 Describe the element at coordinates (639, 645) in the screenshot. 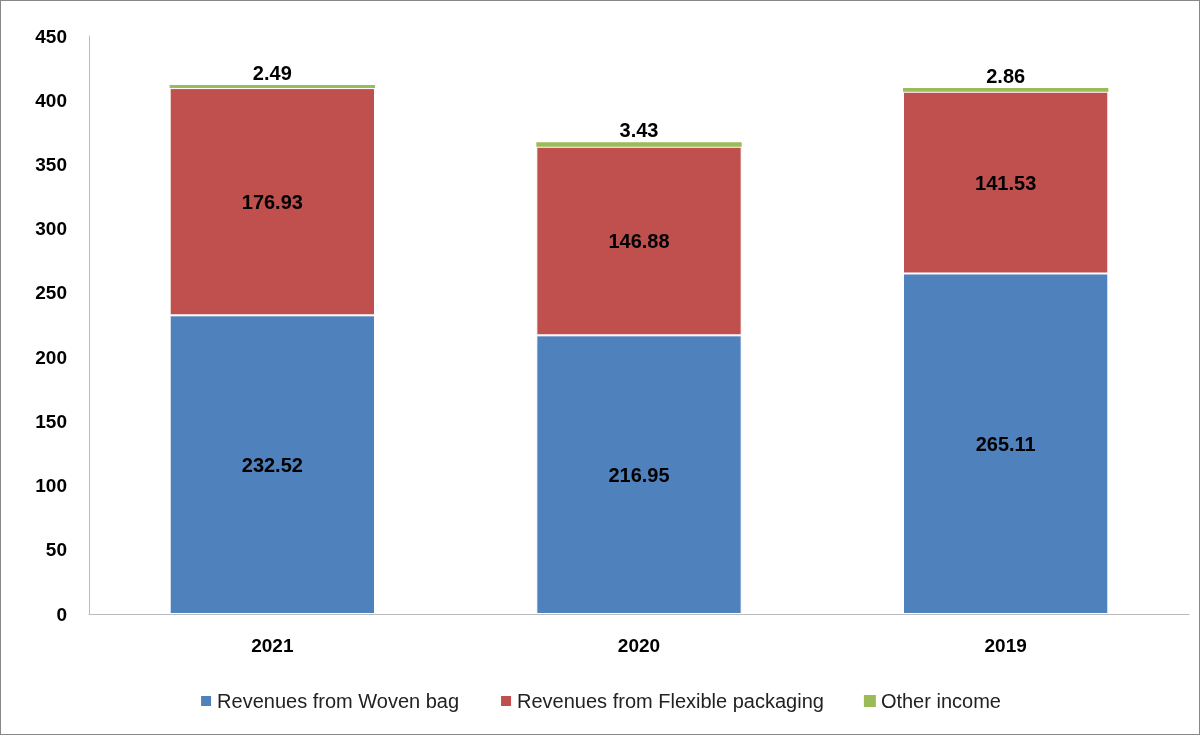

I see `x-tick-label: 2020` at that location.